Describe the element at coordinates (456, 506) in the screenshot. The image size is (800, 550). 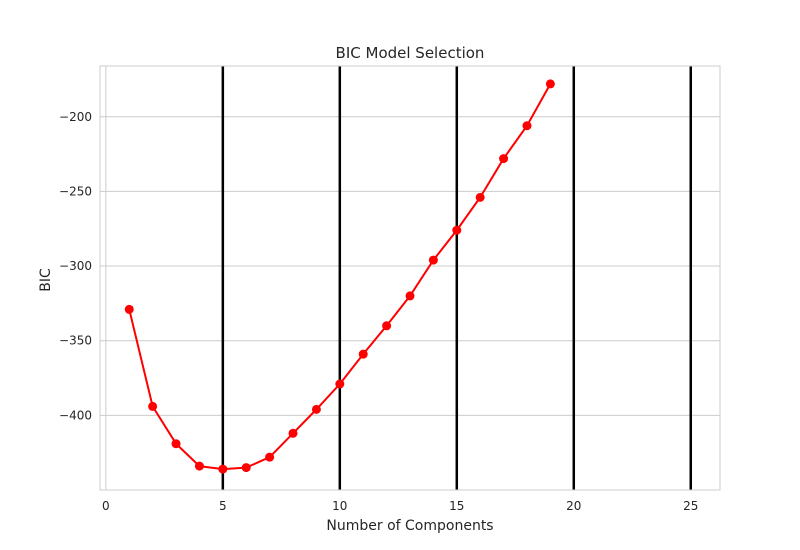
I see `x-tick-label: 15` at that location.